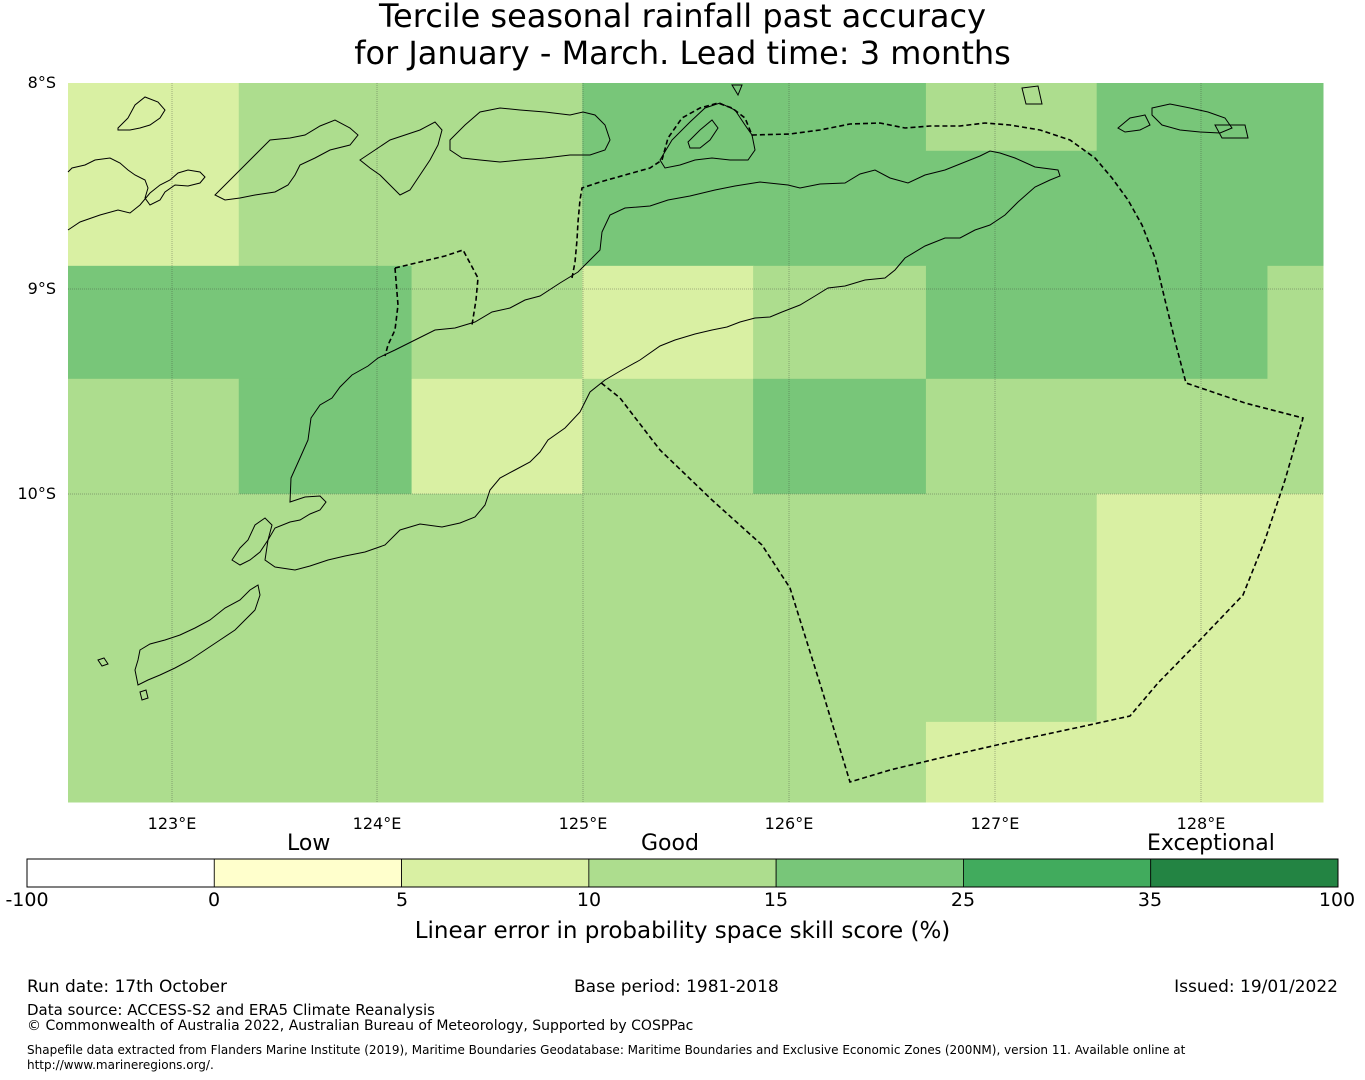  What do you see at coordinates (214, 900) in the screenshot?
I see `colorbar-tick: 0` at bounding box center [214, 900].